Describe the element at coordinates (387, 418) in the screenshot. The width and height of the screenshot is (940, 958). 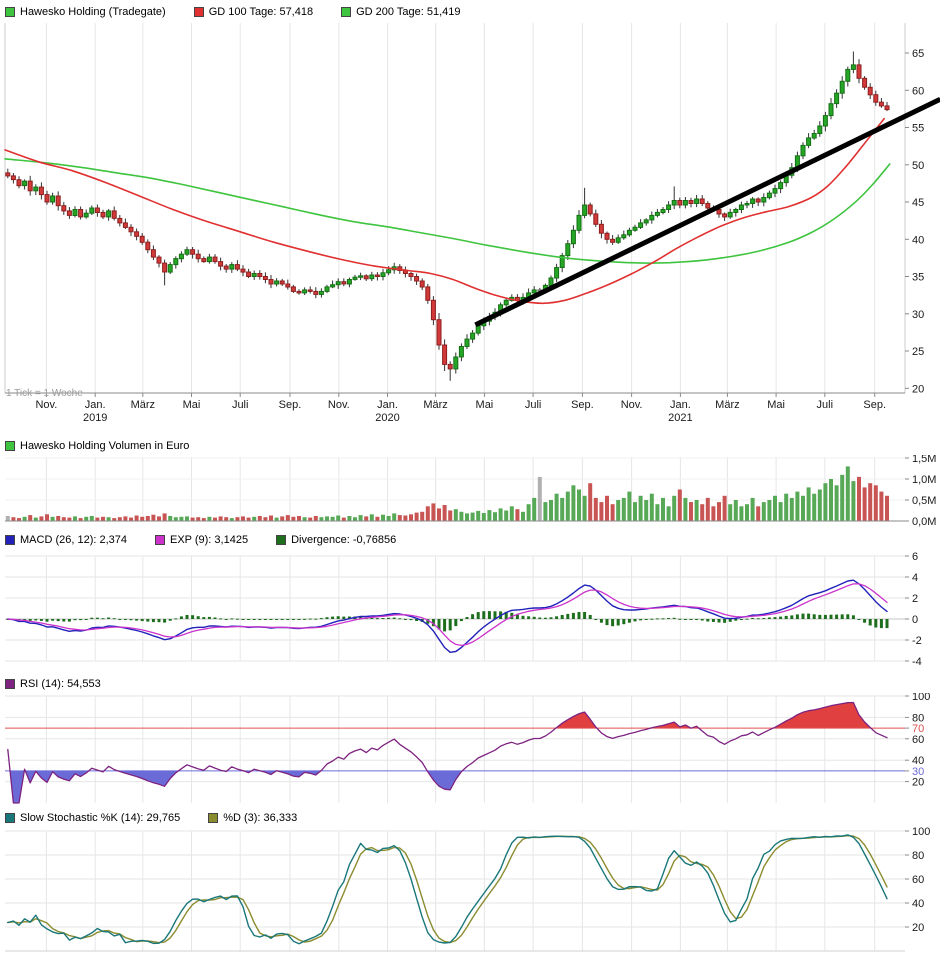
I see `svg-text: 2020` at that location.